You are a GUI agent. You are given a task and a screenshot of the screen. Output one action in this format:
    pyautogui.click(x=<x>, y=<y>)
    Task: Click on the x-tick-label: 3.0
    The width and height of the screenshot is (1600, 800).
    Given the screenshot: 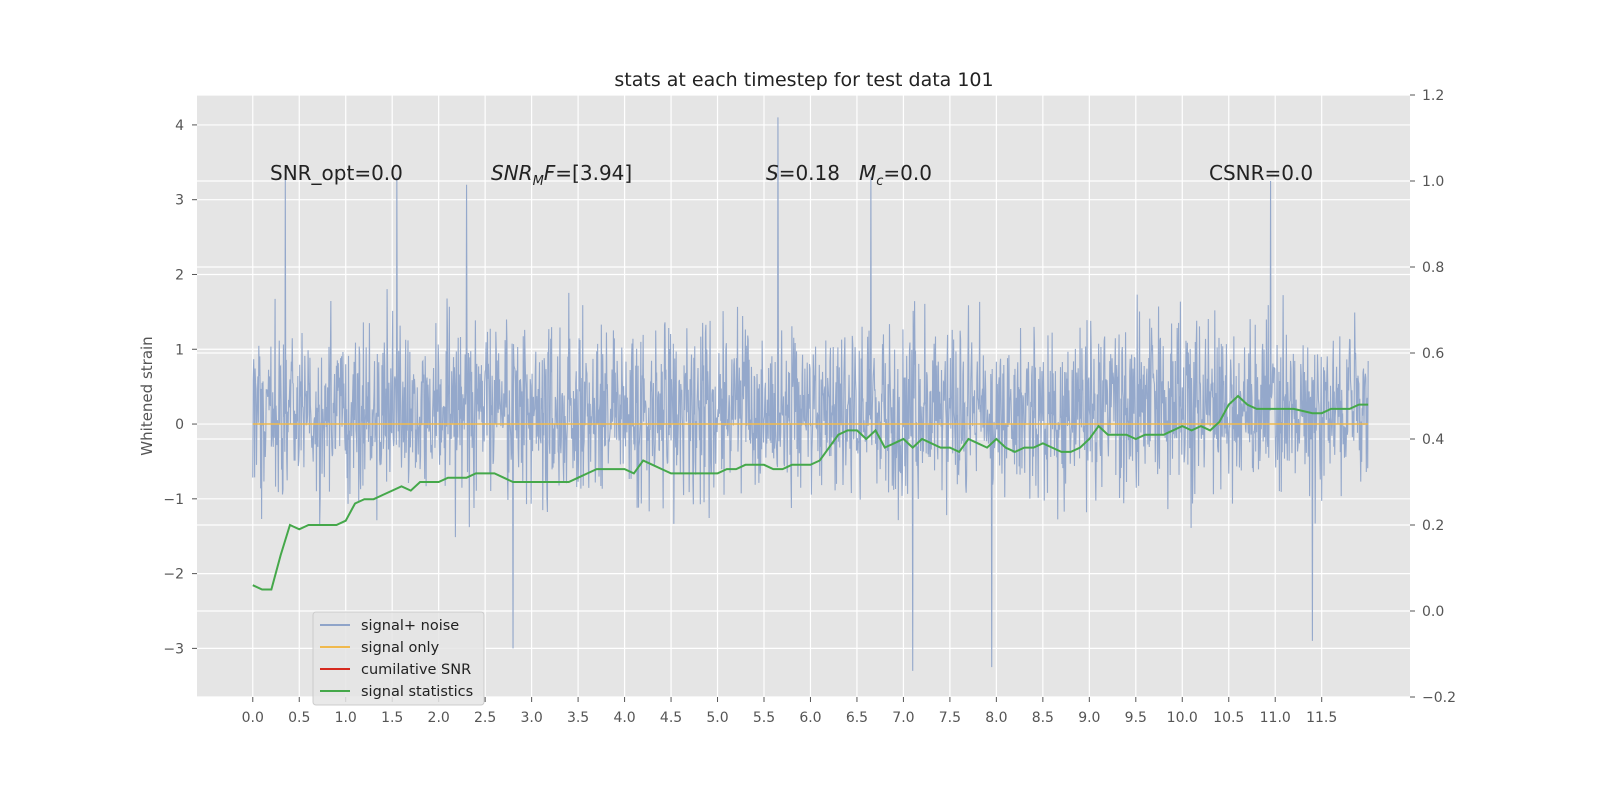 What is the action you would take?
    pyautogui.click(x=531, y=718)
    